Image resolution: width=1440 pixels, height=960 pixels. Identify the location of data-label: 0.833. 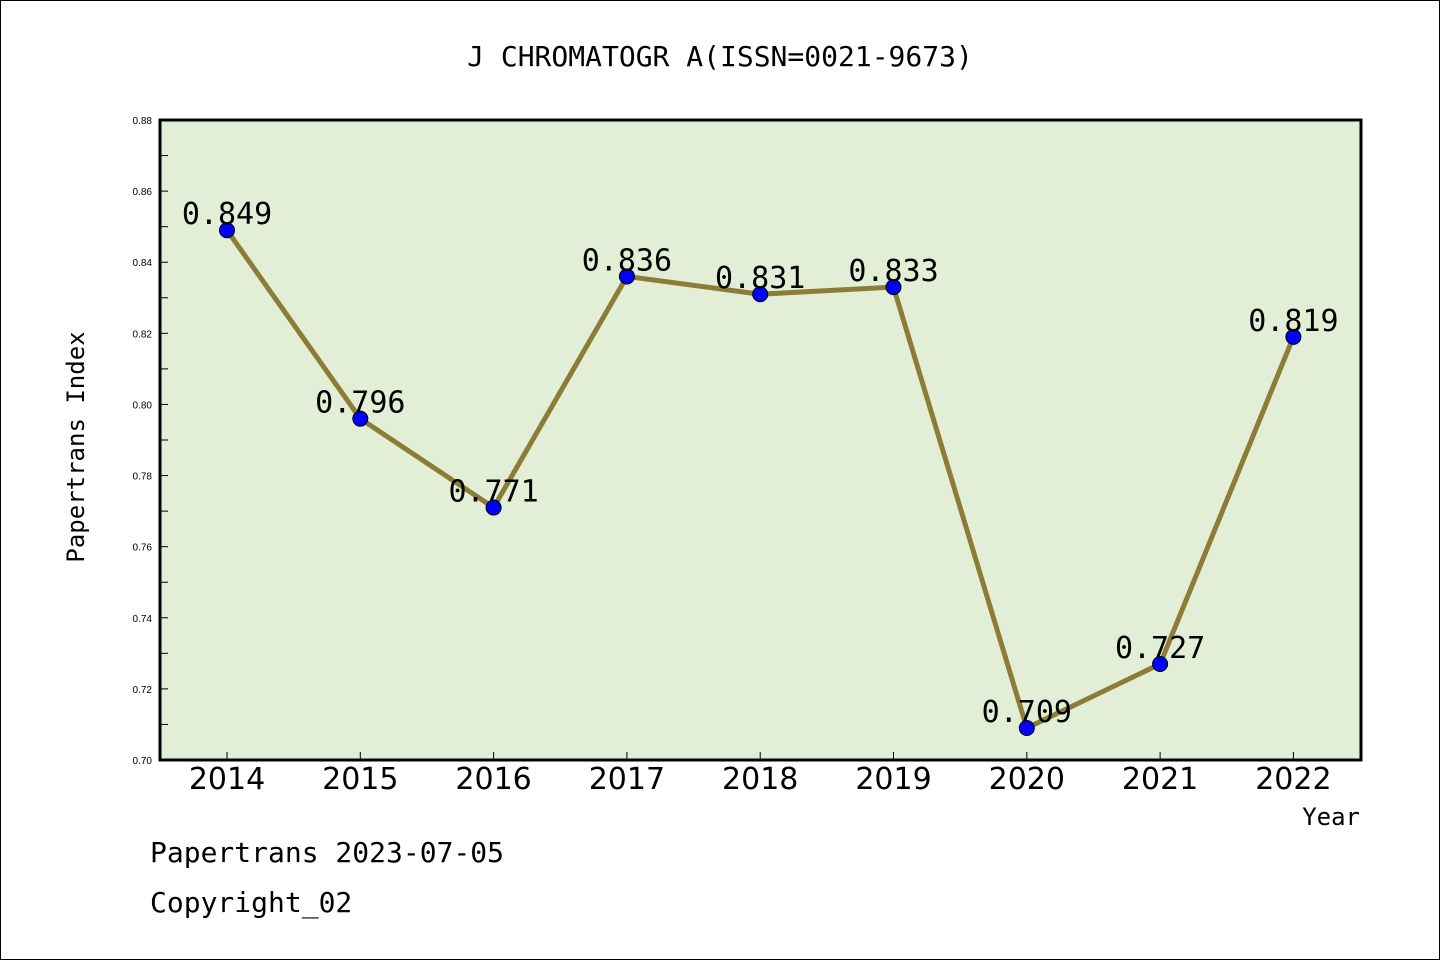
(893, 271).